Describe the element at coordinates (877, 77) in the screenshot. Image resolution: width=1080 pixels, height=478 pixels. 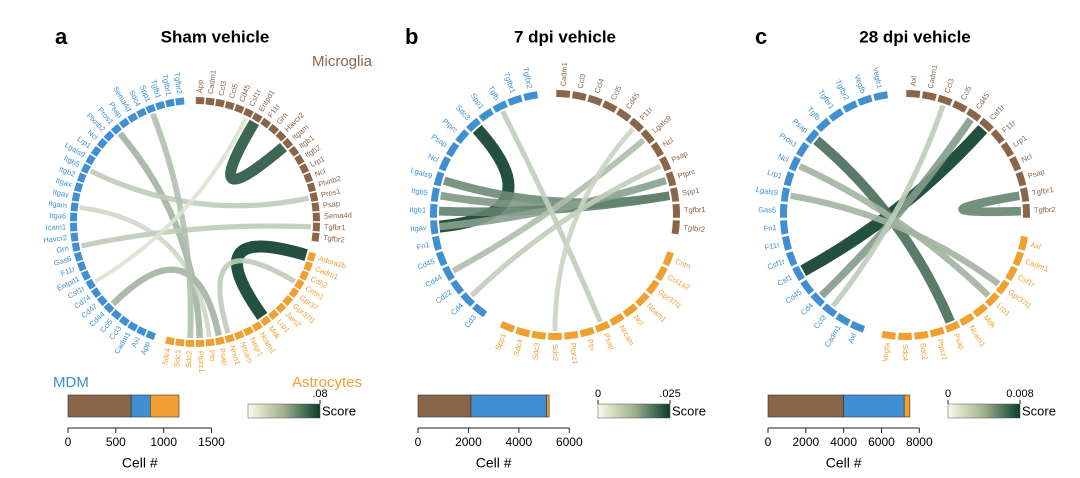
I see `gene-label: Vegfr1` at that location.